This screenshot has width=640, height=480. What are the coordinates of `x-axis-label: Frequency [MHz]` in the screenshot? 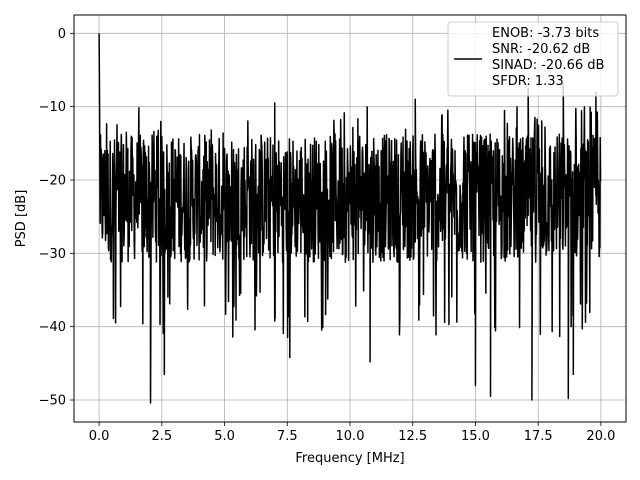 It's located at (349, 458).